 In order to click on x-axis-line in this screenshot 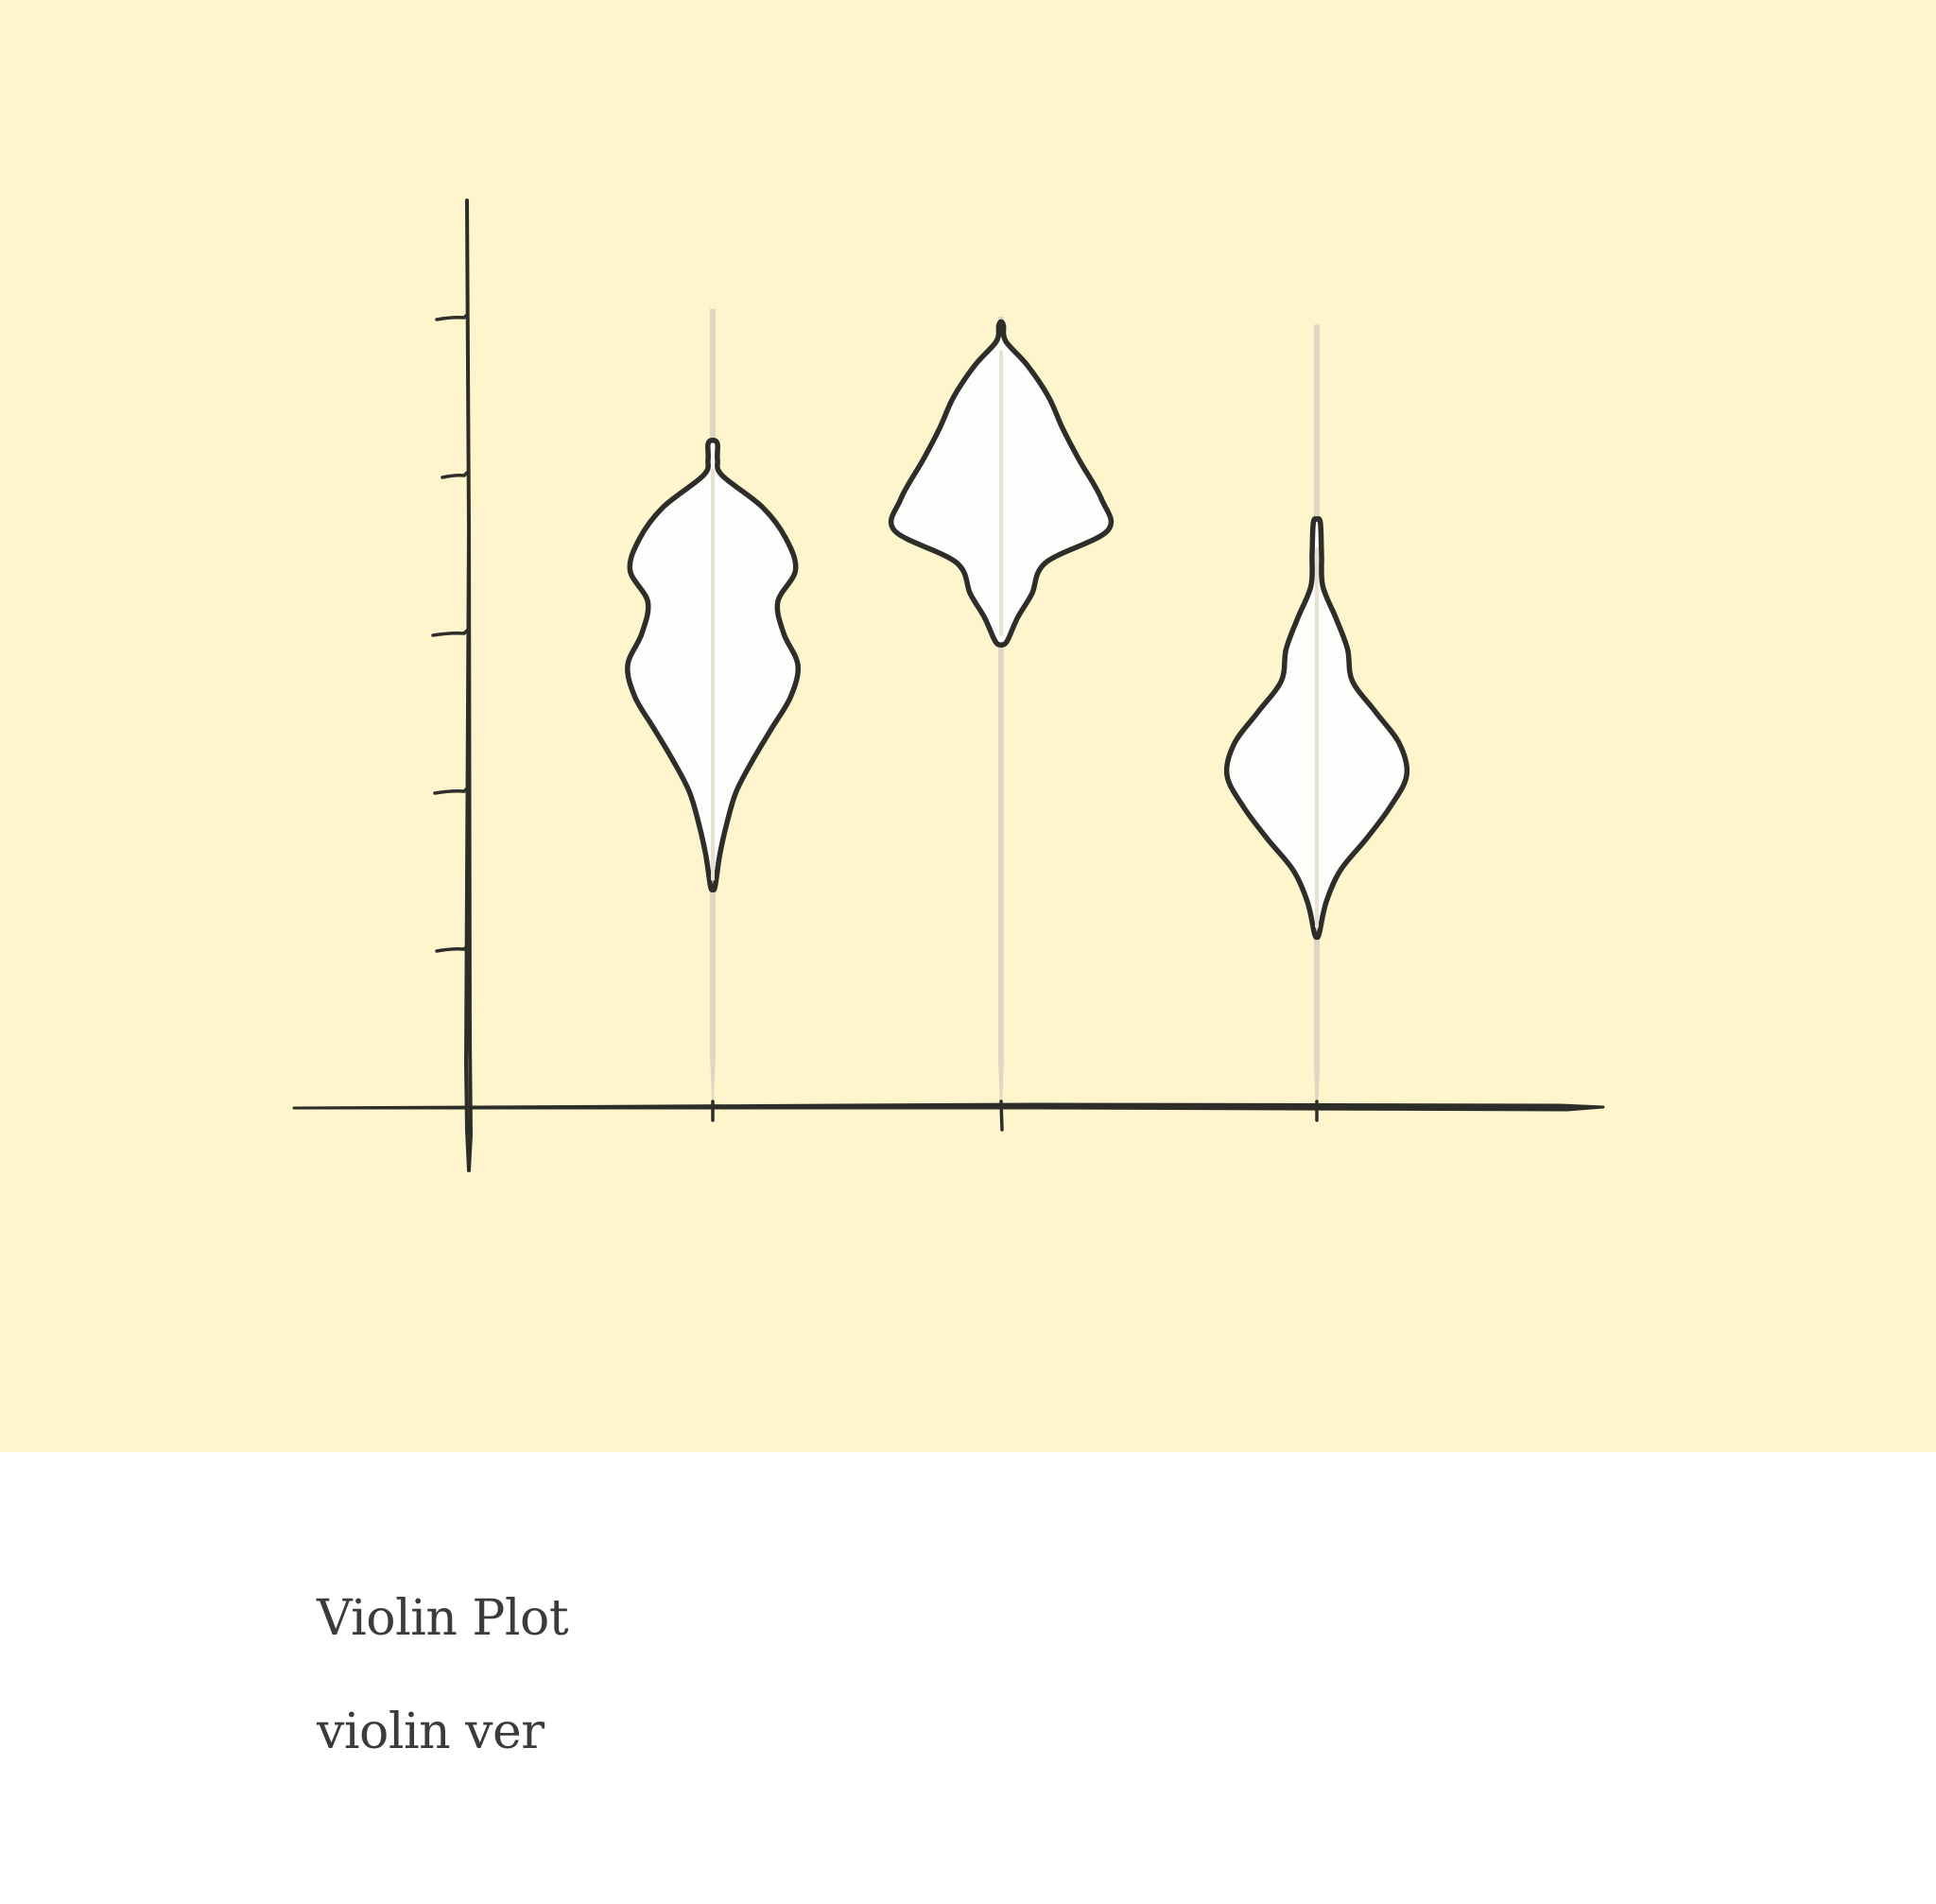, I will do `click(948, 1107)`.